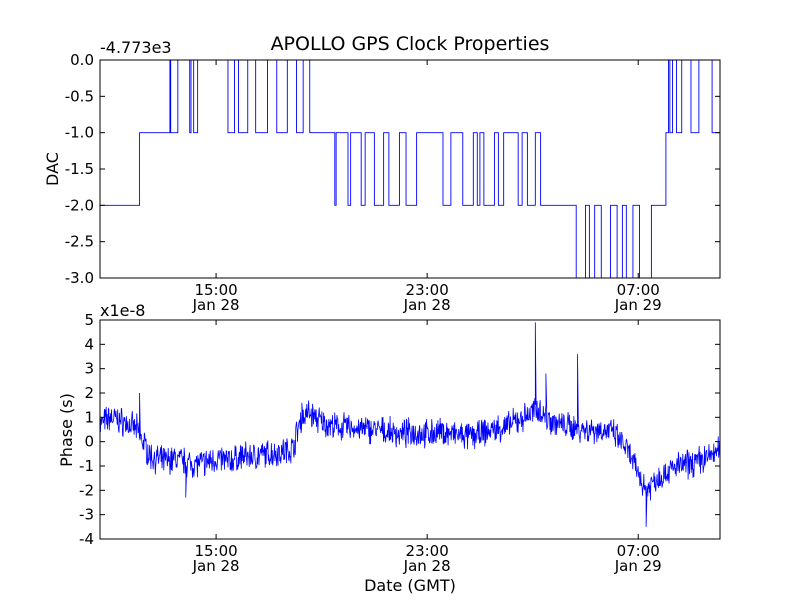  I want to click on dac-y-tick-label: 0.0, so click(82, 60).